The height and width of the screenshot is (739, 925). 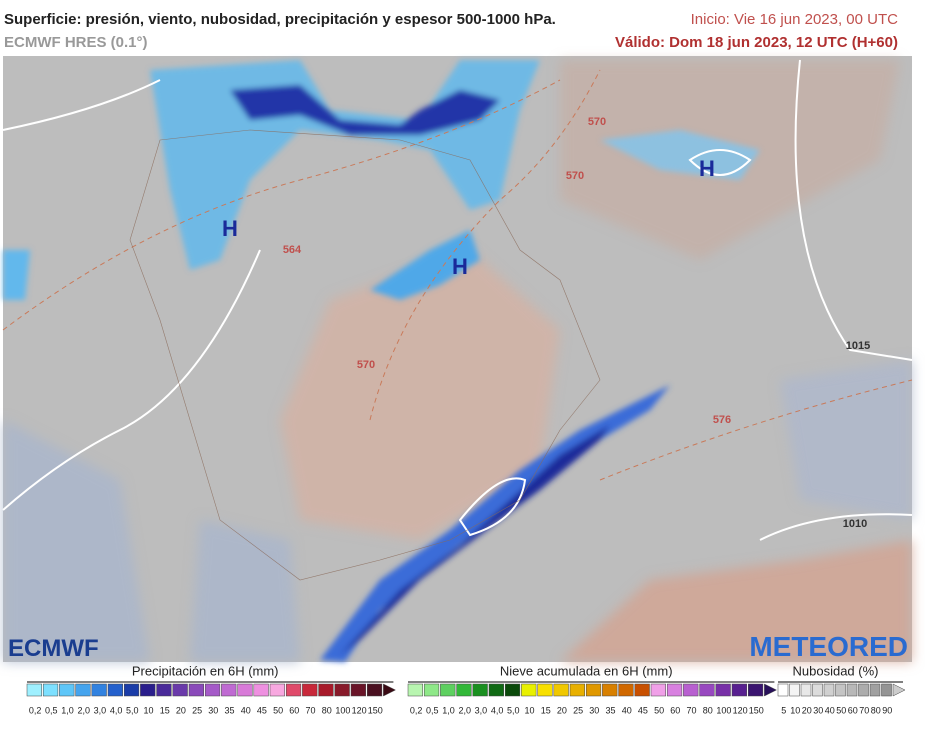 What do you see at coordinates (807, 710) in the screenshot?
I see `legend-label: 20` at bounding box center [807, 710].